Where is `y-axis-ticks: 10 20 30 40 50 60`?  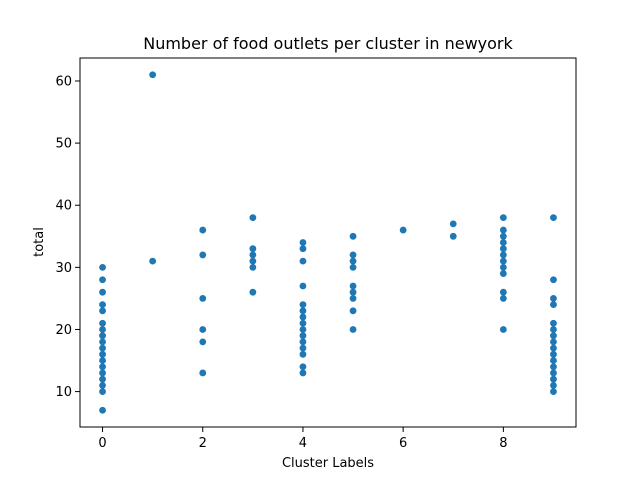 y-axis-ticks: 10 20 30 40 50 60 is located at coordinates (67, 237).